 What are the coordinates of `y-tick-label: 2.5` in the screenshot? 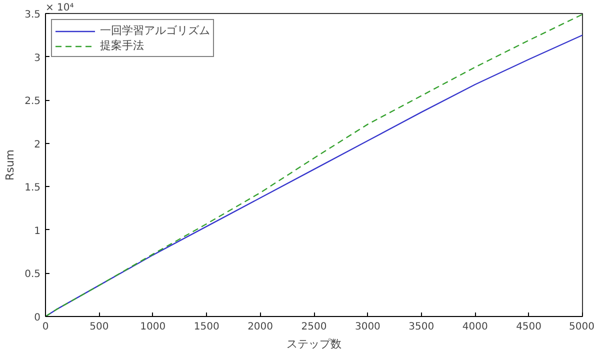 It's located at (32, 102).